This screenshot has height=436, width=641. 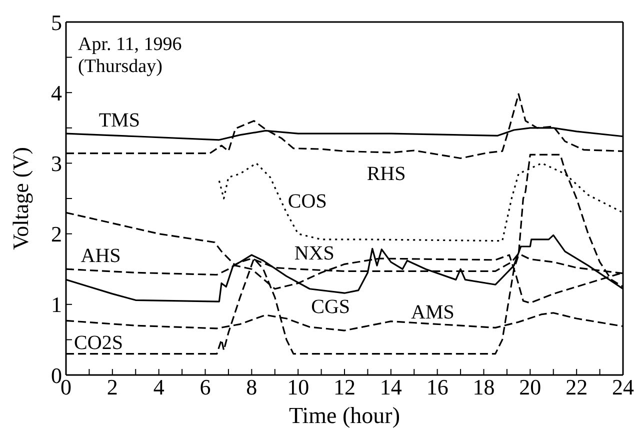 I want to click on series-label: COS, so click(x=307, y=201).